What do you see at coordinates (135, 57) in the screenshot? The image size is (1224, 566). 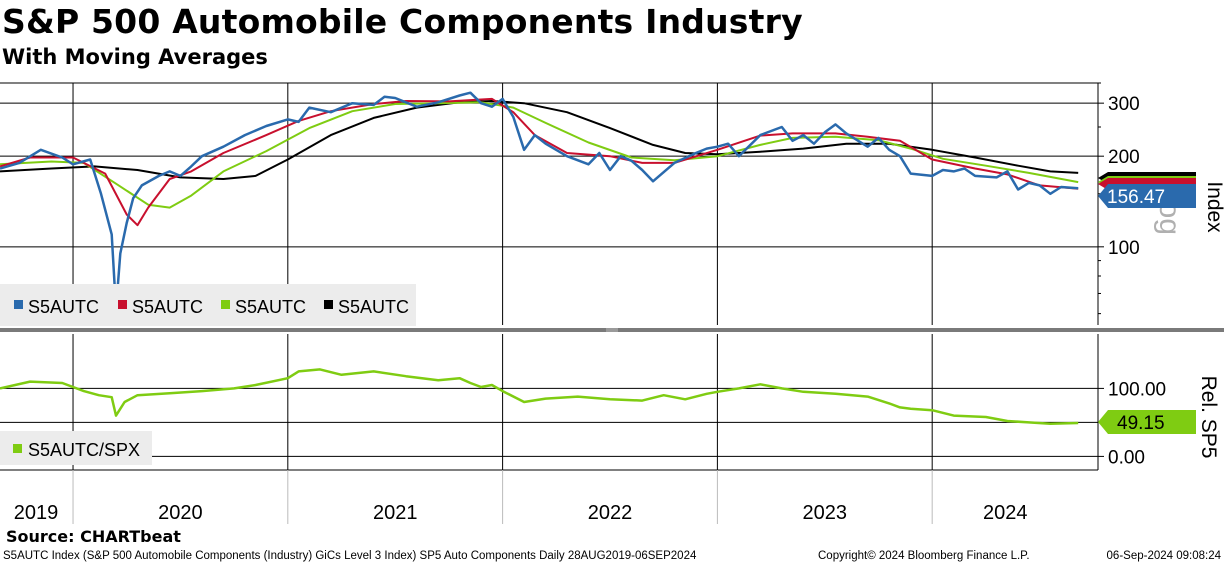 I see `chart-subtitle: With Moving Averages` at bounding box center [135, 57].